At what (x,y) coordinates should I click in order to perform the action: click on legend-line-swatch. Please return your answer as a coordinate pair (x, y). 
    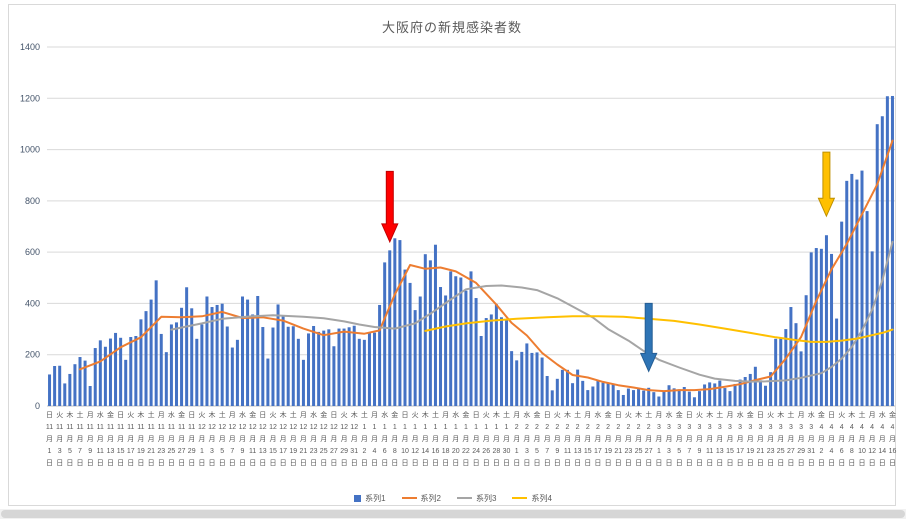
    Looking at the image, I should click on (520, 498).